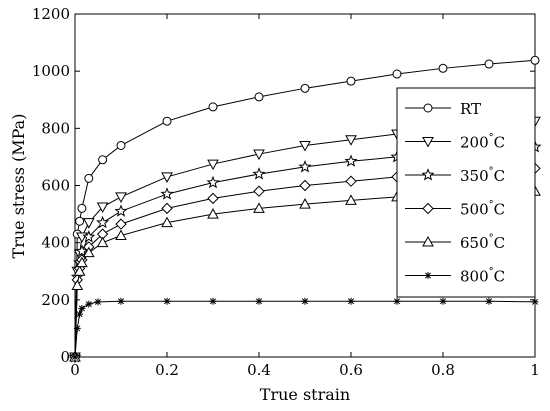 This screenshot has width=550, height=411. I want to click on x-axis-label: True strain, so click(305, 394).